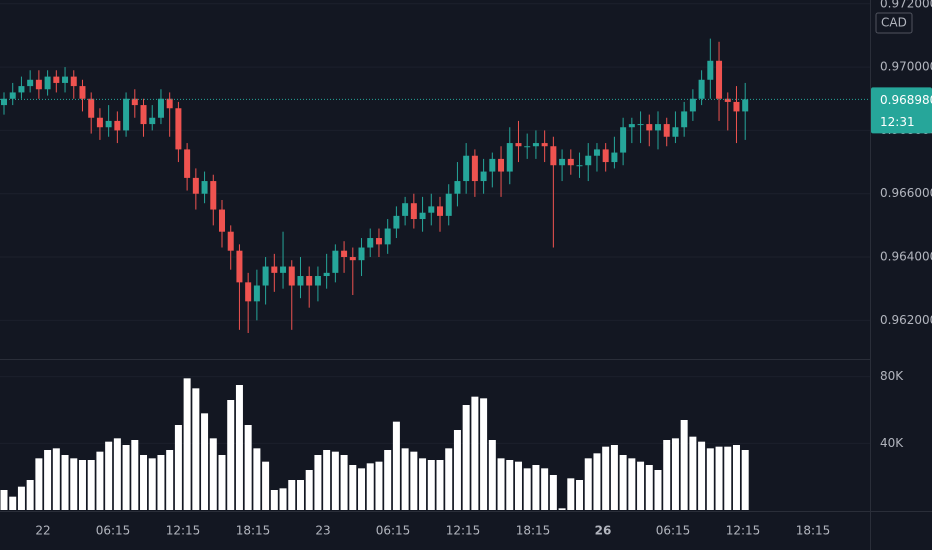 The width and height of the screenshot is (932, 550). Describe the element at coordinates (892, 376) in the screenshot. I see `y-tick-label: 80K` at that location.